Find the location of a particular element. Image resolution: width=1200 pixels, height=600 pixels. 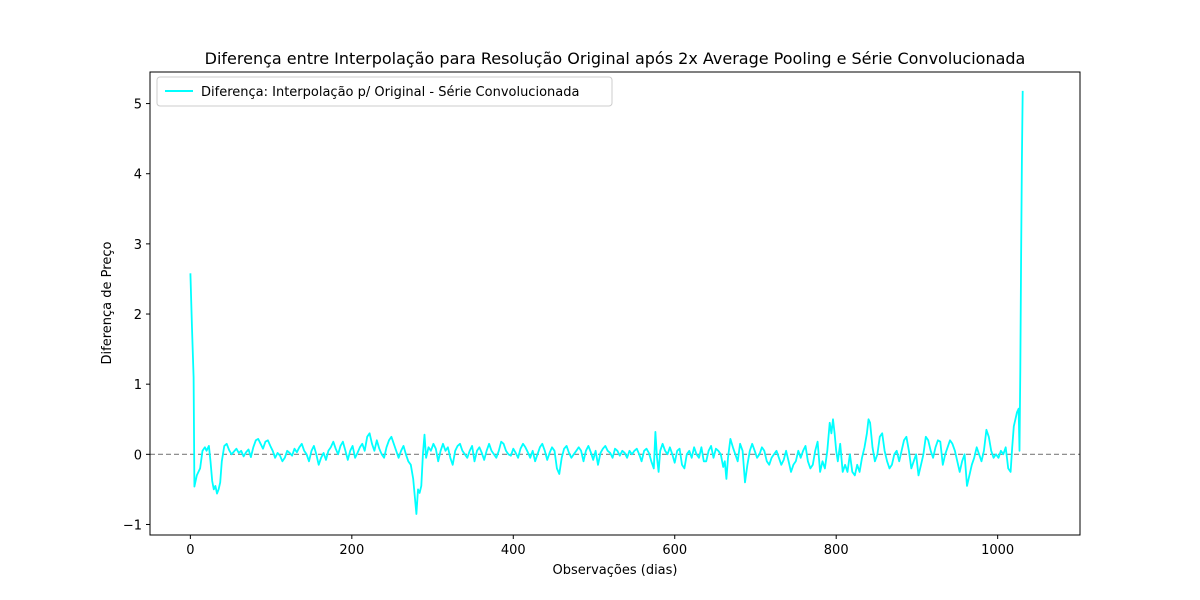

y-tick-label: 3 is located at coordinates (138, 245).